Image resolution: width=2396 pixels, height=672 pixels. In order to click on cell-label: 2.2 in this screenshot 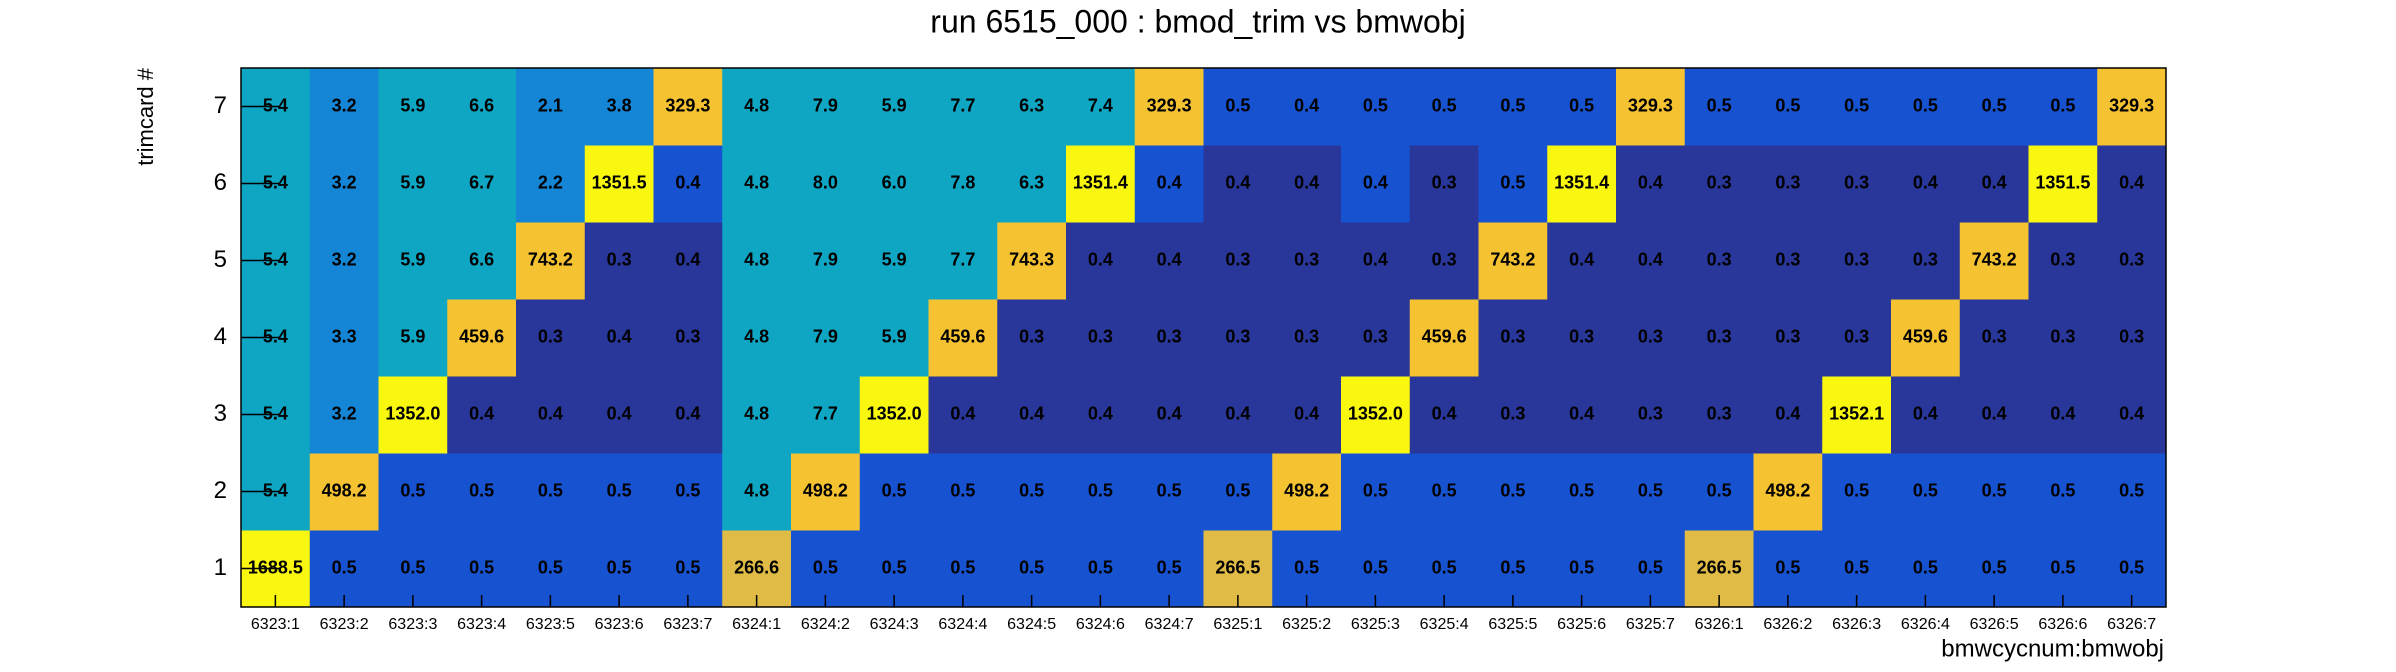, I will do `click(550, 182)`.